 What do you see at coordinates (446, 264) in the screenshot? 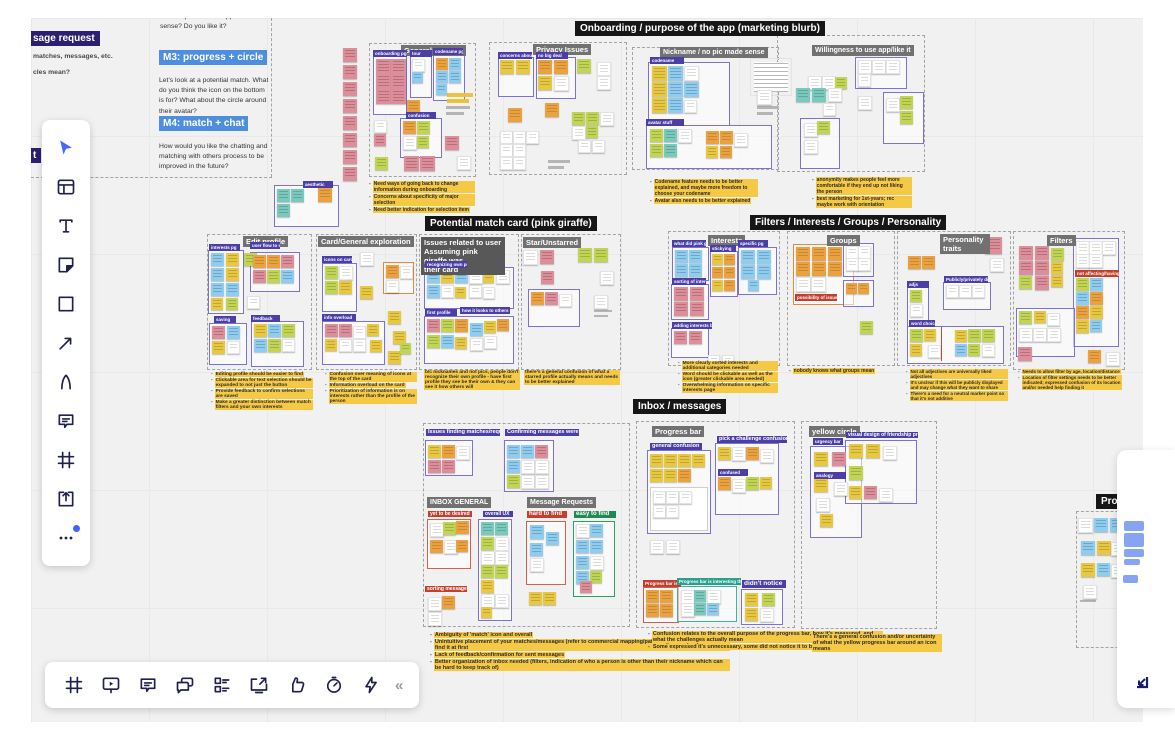
I see `frame-label: recognizing own profile` at bounding box center [446, 264].